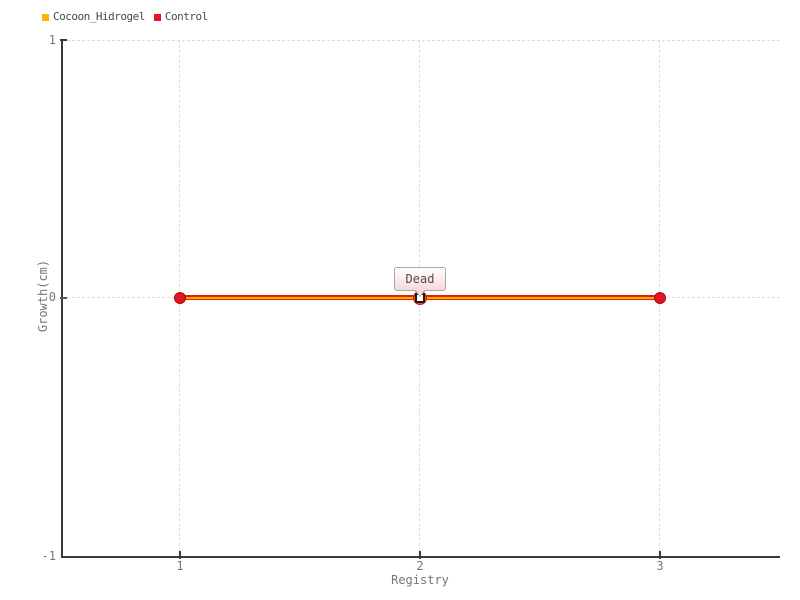 The image size is (800, 600). I want to click on legend-label: Cocoon_Hidrogel, so click(99, 16).